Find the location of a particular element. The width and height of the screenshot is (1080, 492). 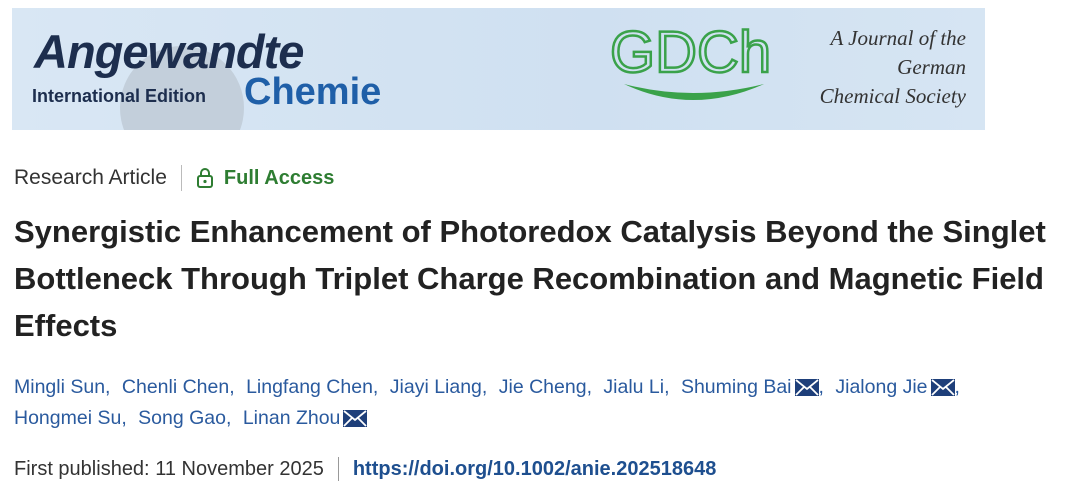

logo-circle is located at coordinates (182, 88).